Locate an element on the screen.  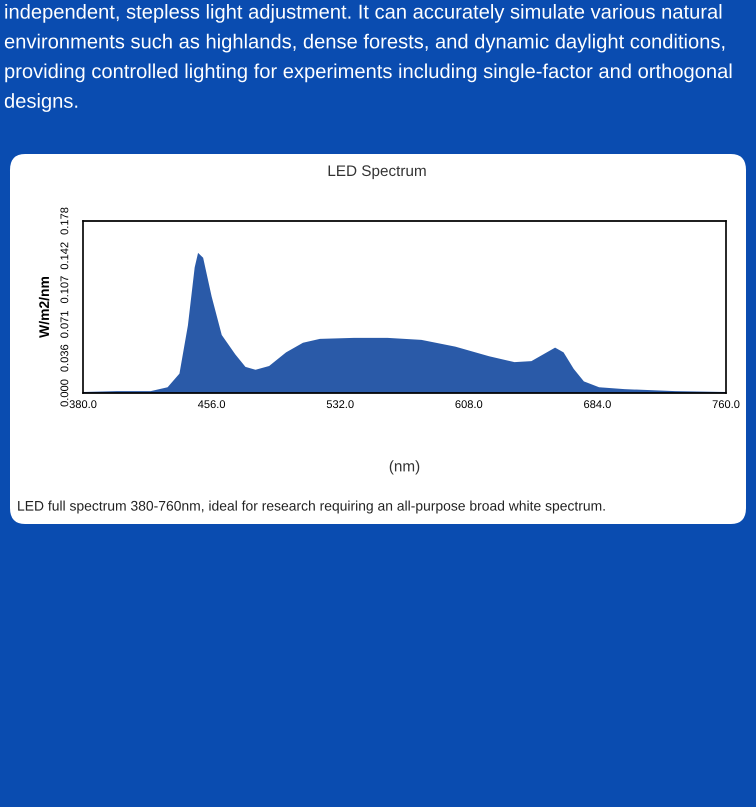
x-tick-label: 760.0 is located at coordinates (726, 404).